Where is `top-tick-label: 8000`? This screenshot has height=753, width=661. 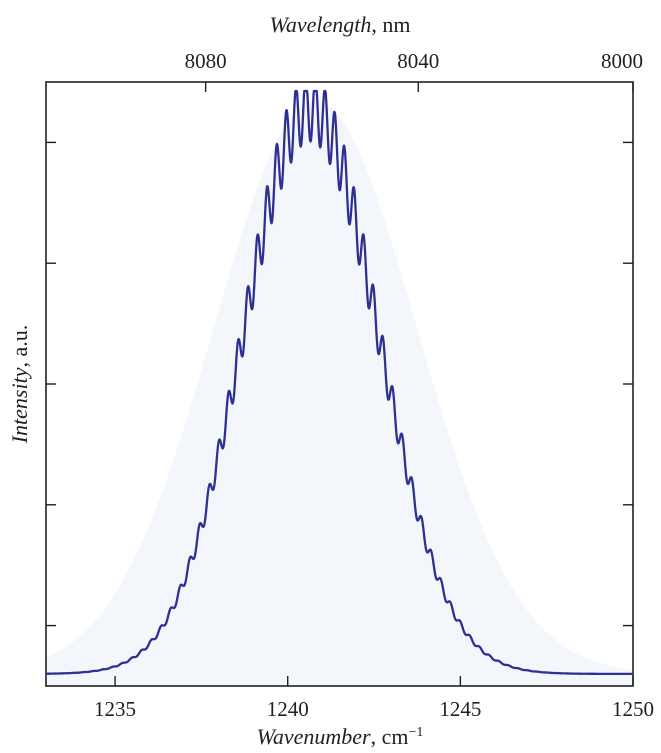
top-tick-label: 8000 is located at coordinates (622, 61).